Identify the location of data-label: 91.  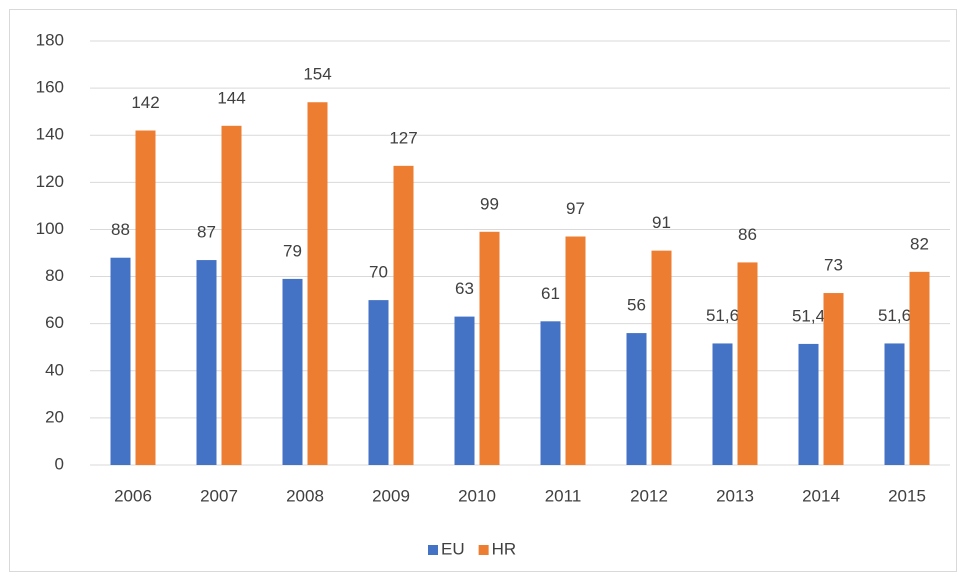
(661, 222).